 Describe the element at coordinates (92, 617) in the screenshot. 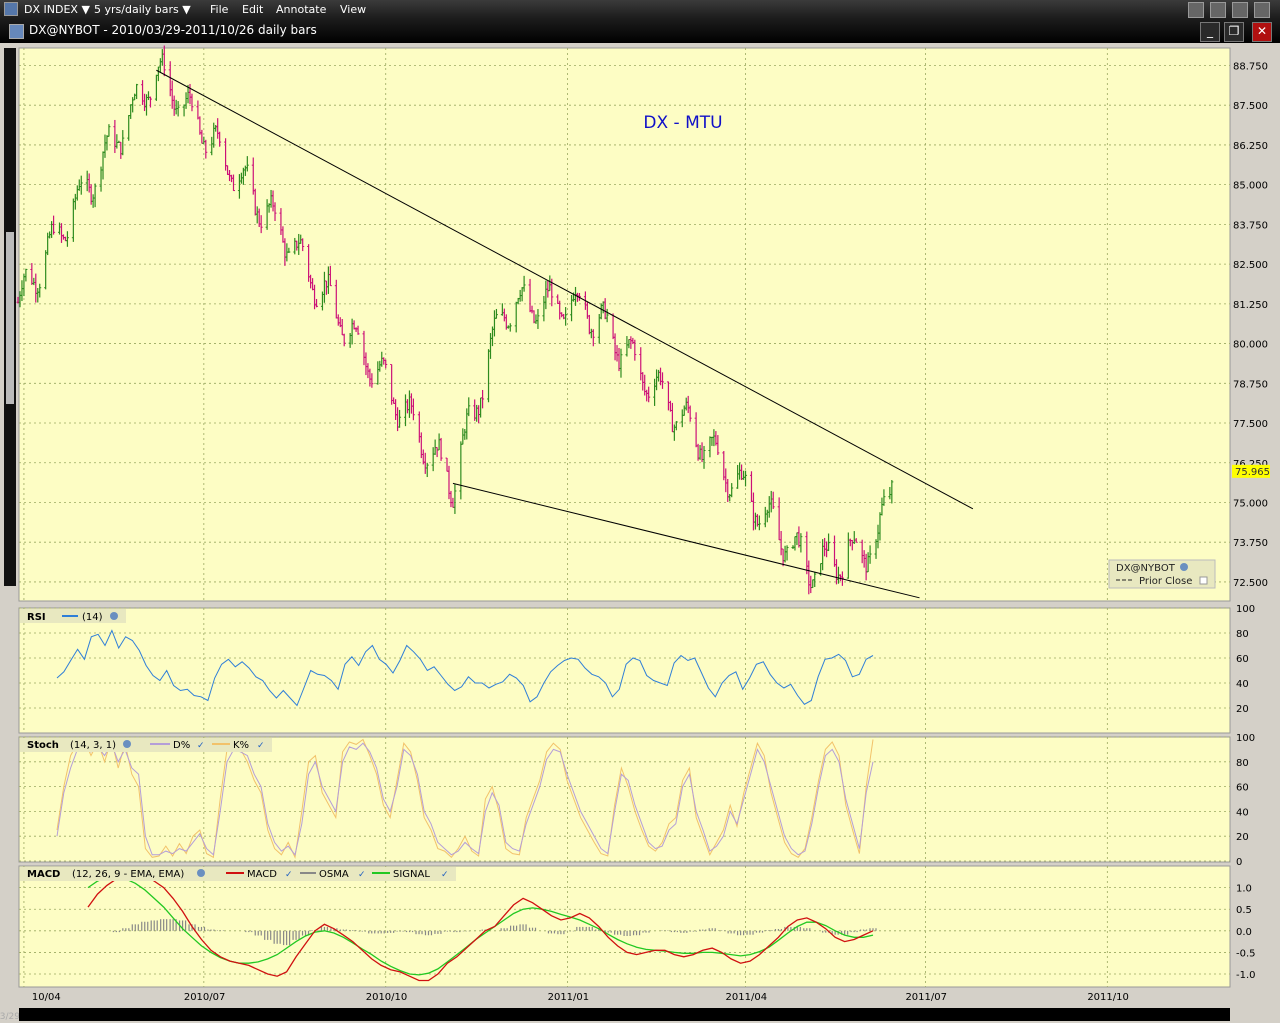

I see `rsi-params: (14)` at that location.